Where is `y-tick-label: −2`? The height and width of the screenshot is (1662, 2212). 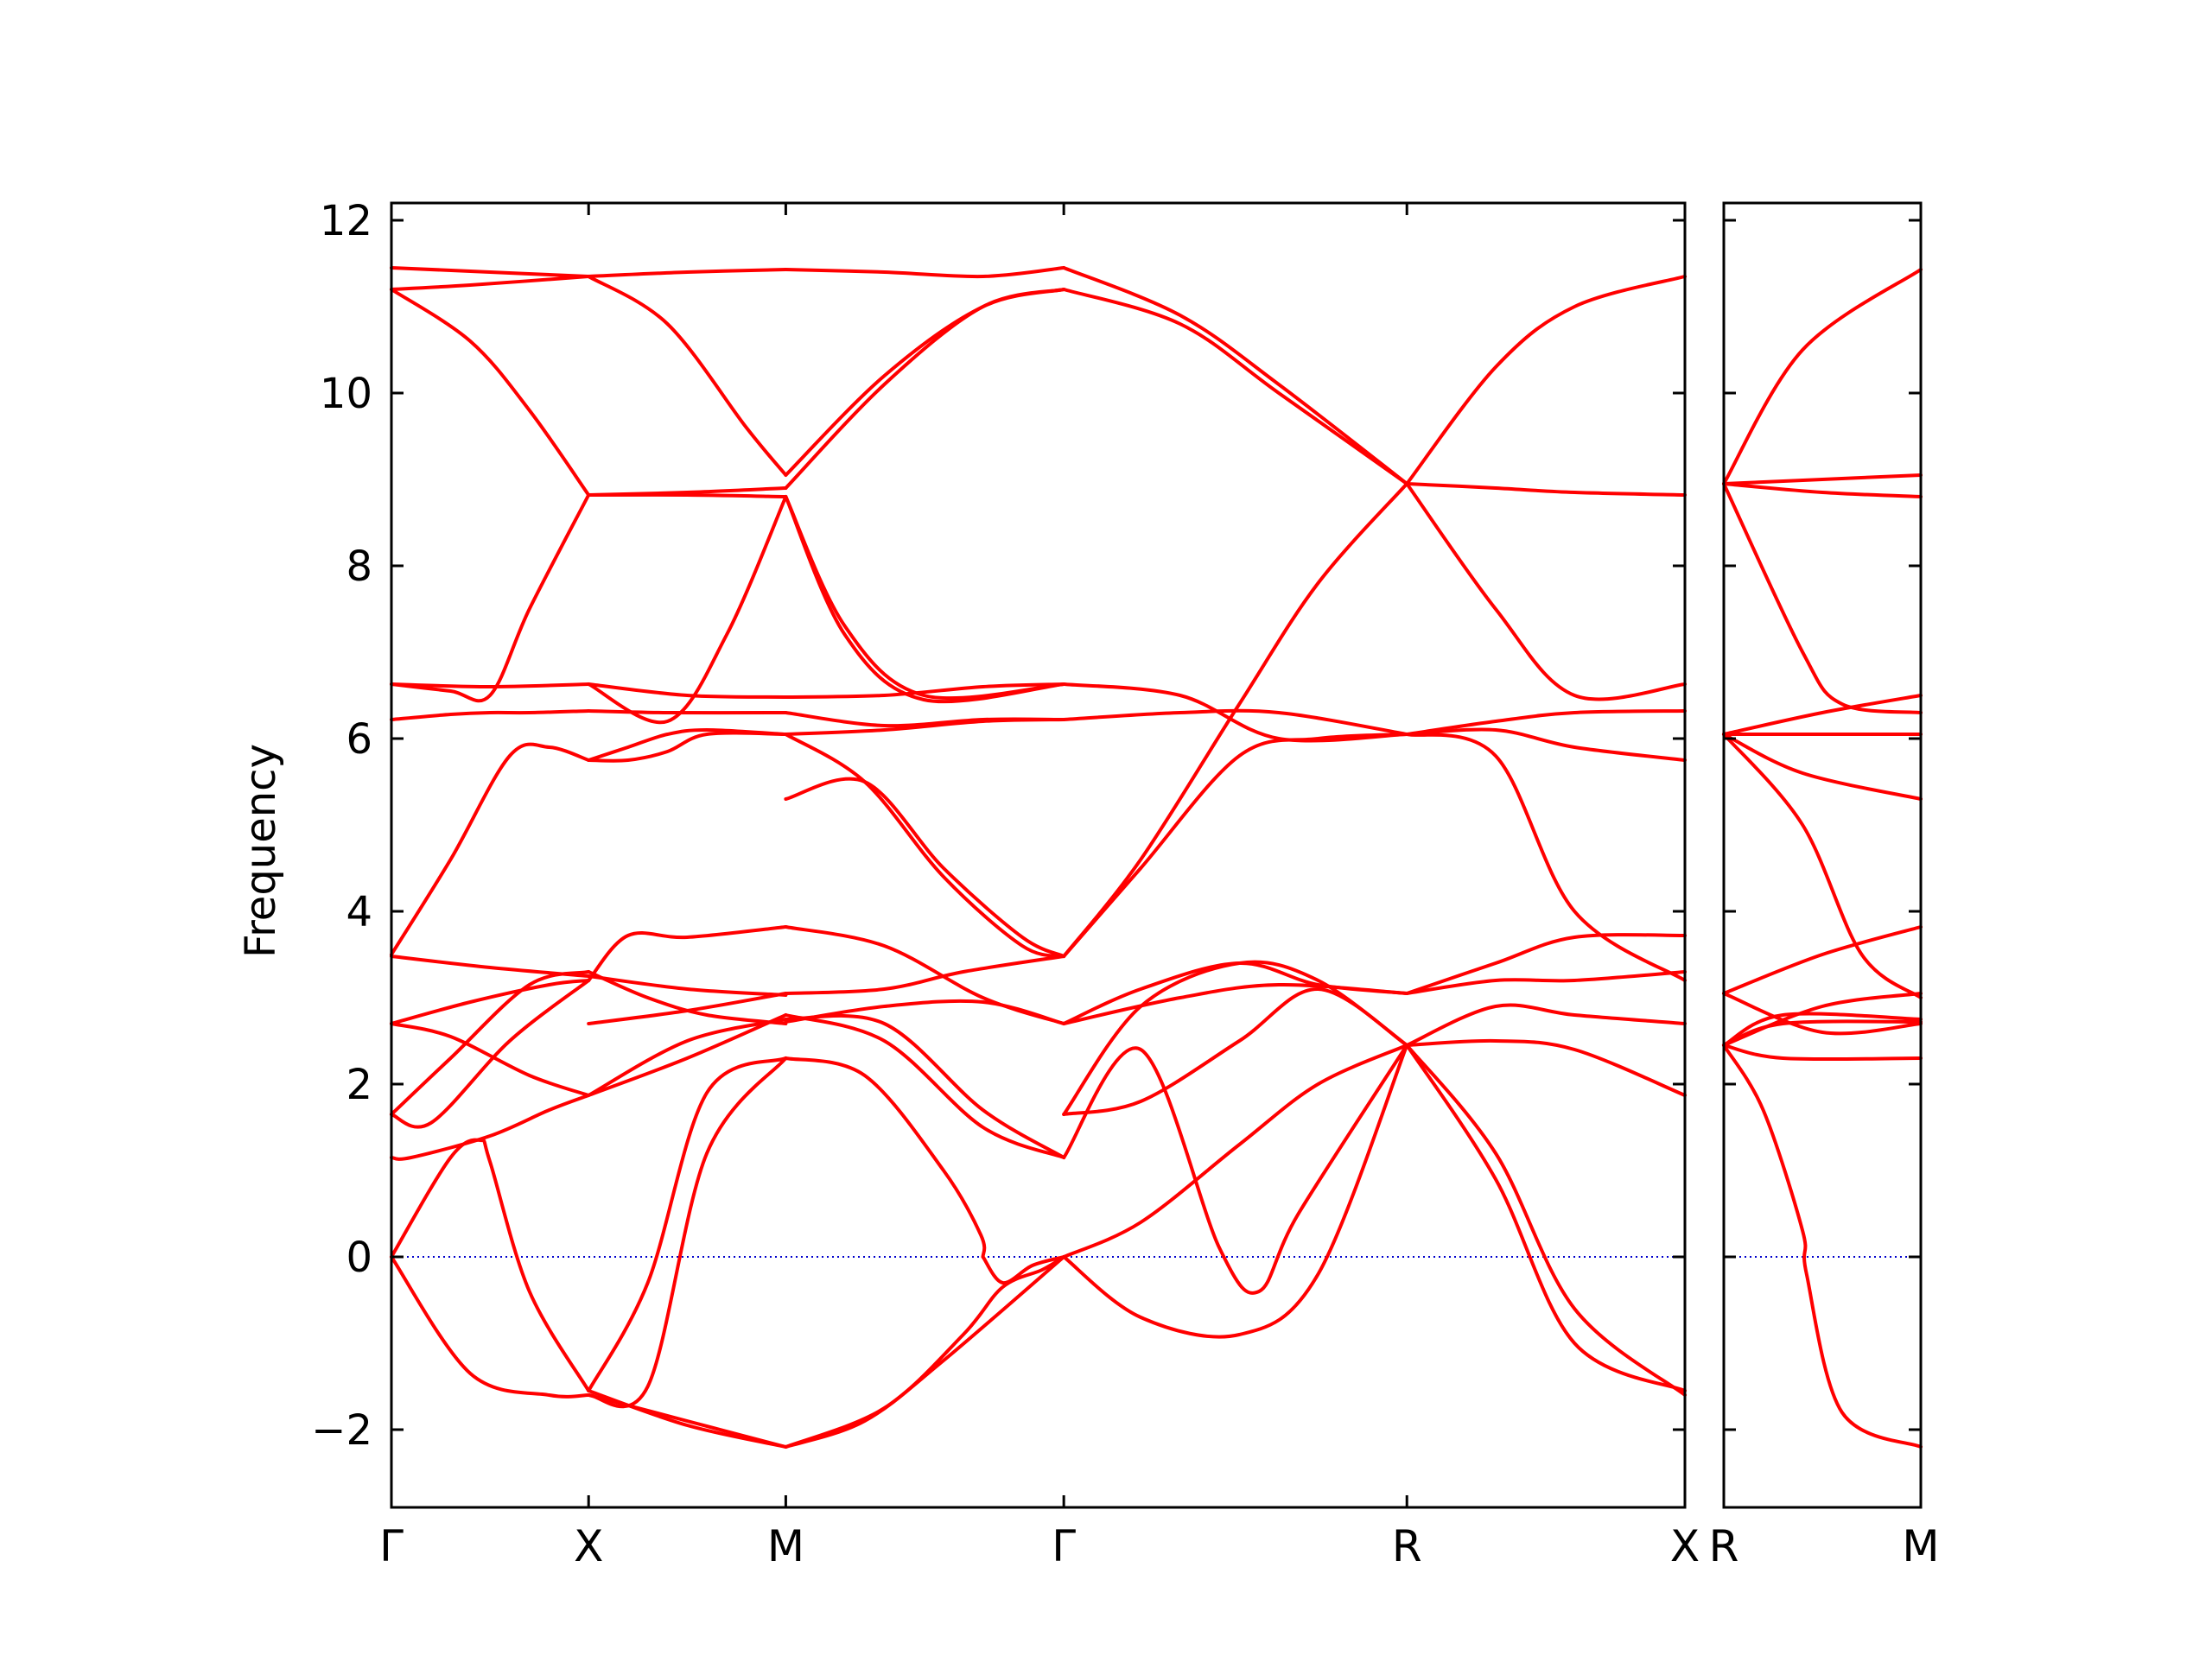
y-tick-label: −2 is located at coordinates (341, 1430).